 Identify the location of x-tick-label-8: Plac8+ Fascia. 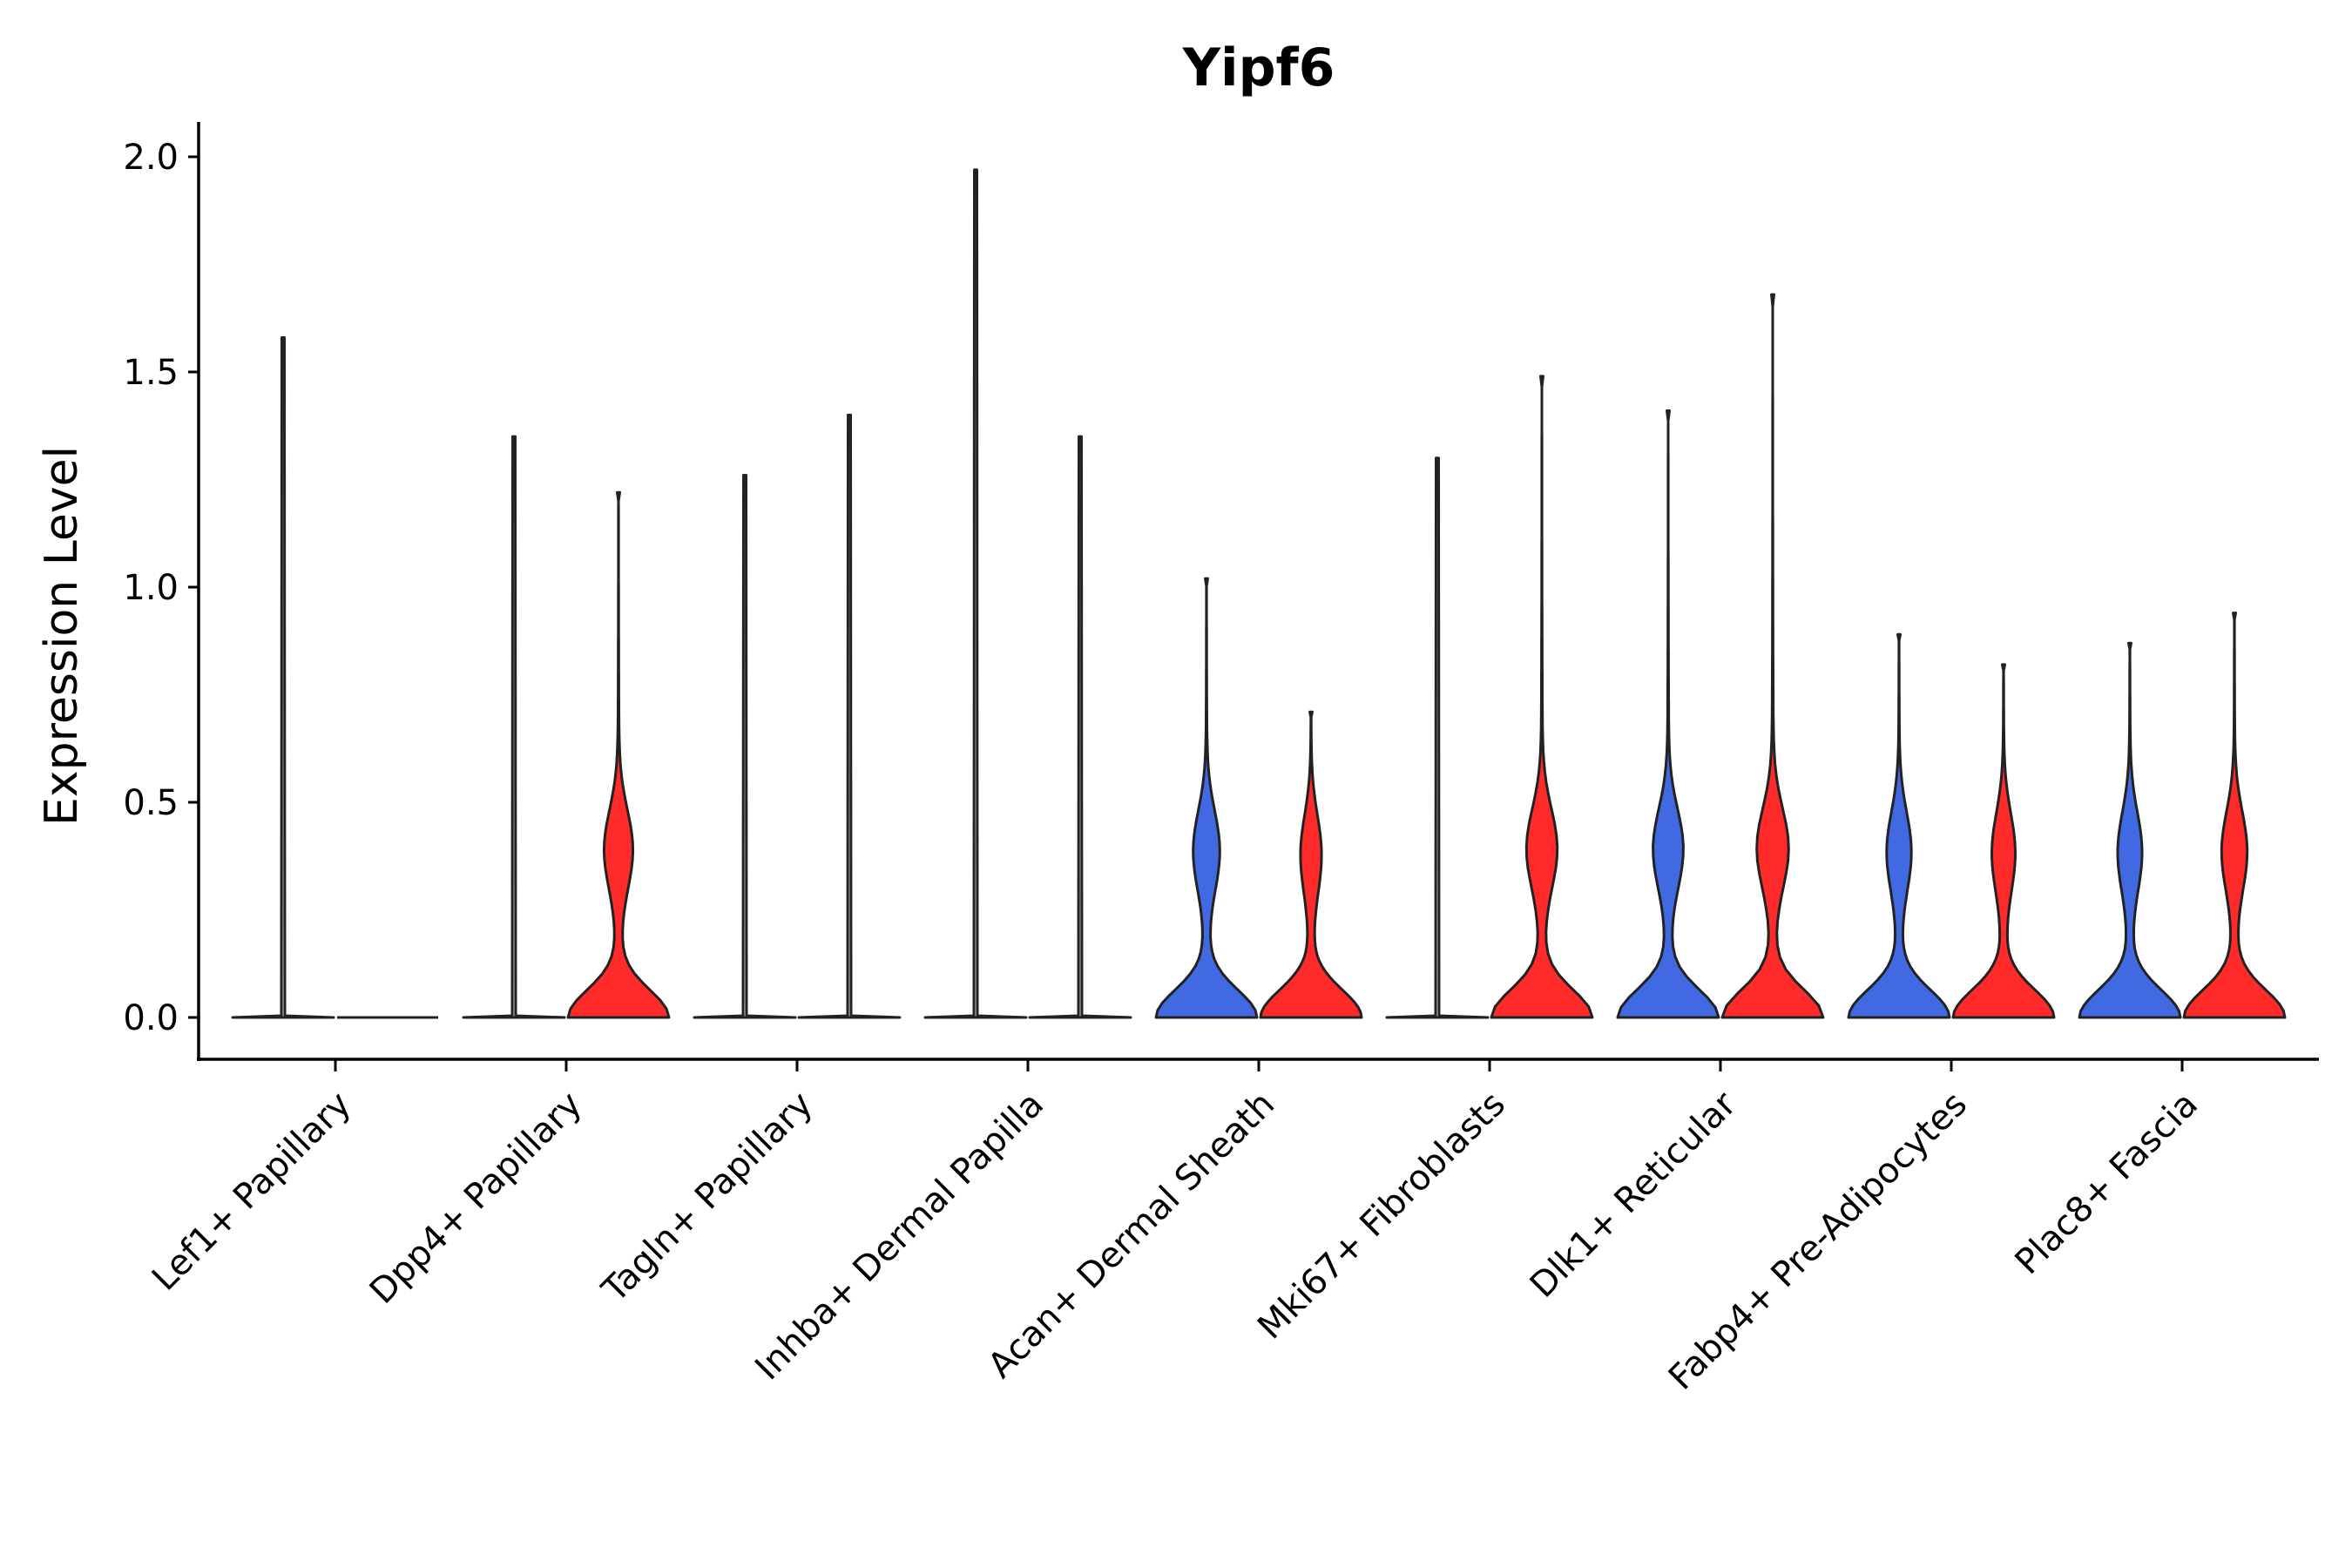
(2107, 1184).